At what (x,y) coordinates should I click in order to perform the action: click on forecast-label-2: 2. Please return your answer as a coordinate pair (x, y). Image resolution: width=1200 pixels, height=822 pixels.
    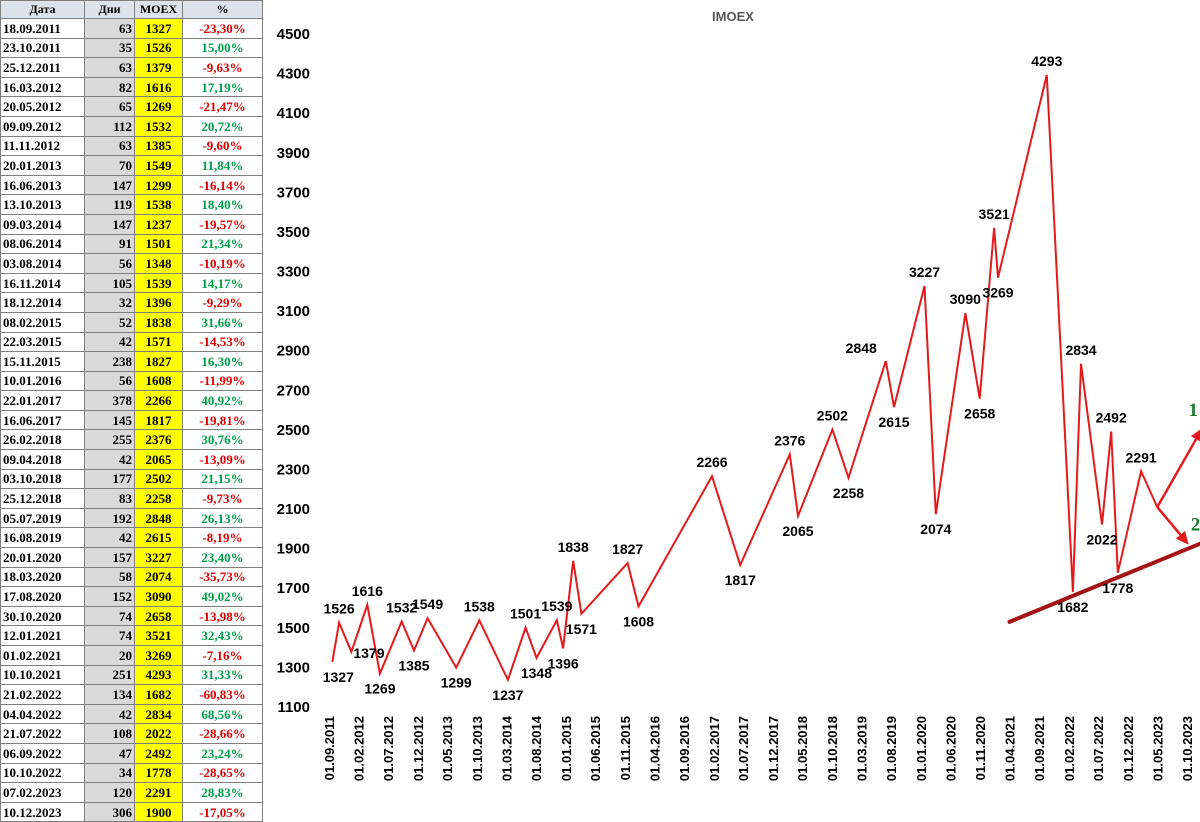
    Looking at the image, I should click on (1195, 525).